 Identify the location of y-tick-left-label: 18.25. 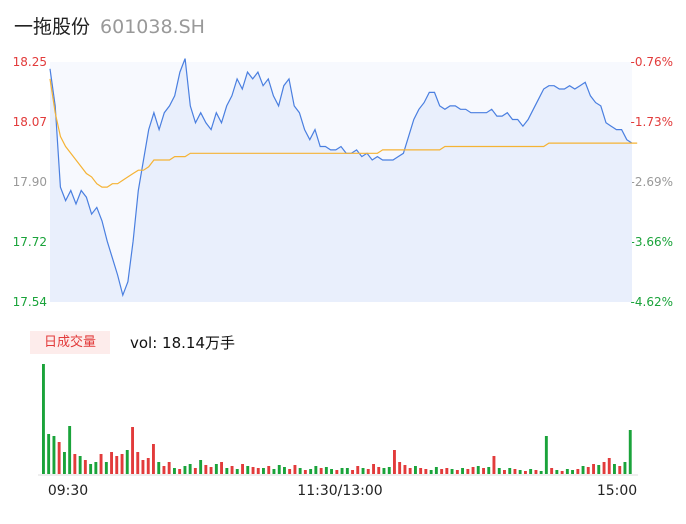
(30, 62).